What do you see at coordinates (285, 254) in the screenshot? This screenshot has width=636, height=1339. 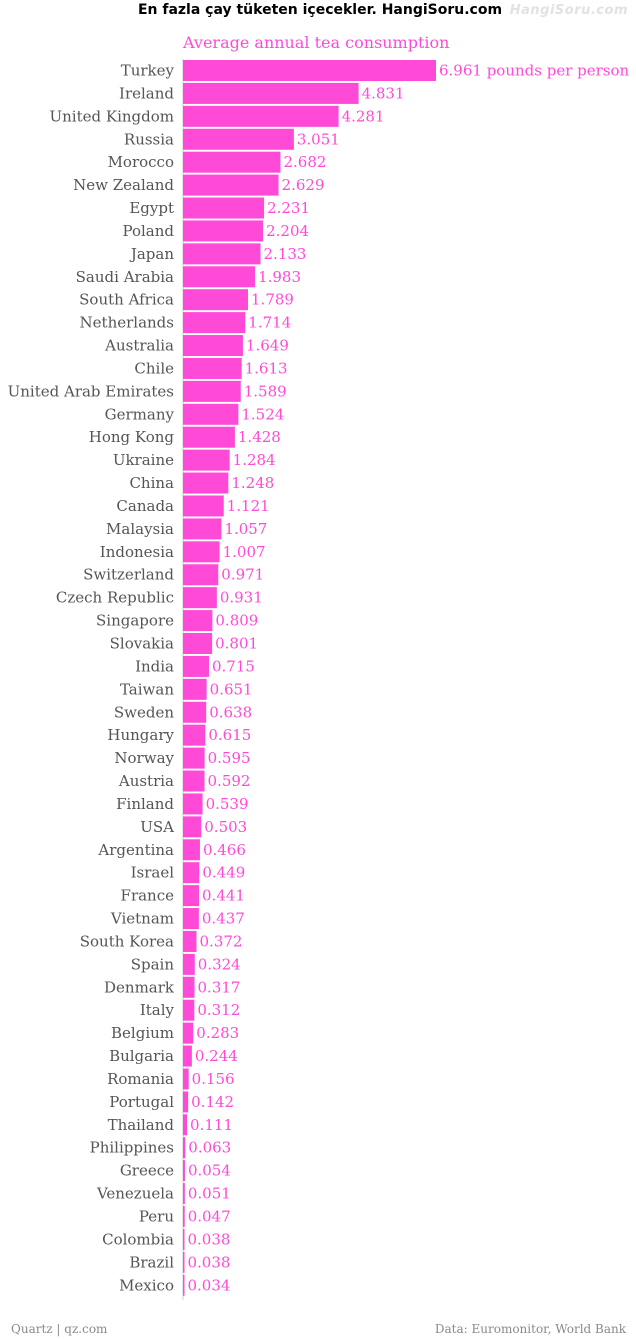 I see `value-label: 2.133` at bounding box center [285, 254].